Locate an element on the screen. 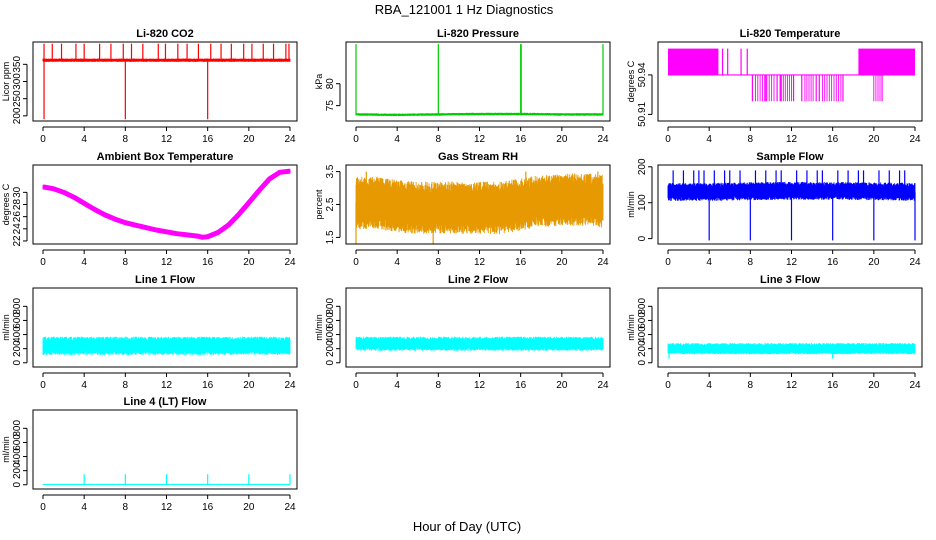 The height and width of the screenshot is (540, 936). y-tick-label: 80 is located at coordinates (330, 84).